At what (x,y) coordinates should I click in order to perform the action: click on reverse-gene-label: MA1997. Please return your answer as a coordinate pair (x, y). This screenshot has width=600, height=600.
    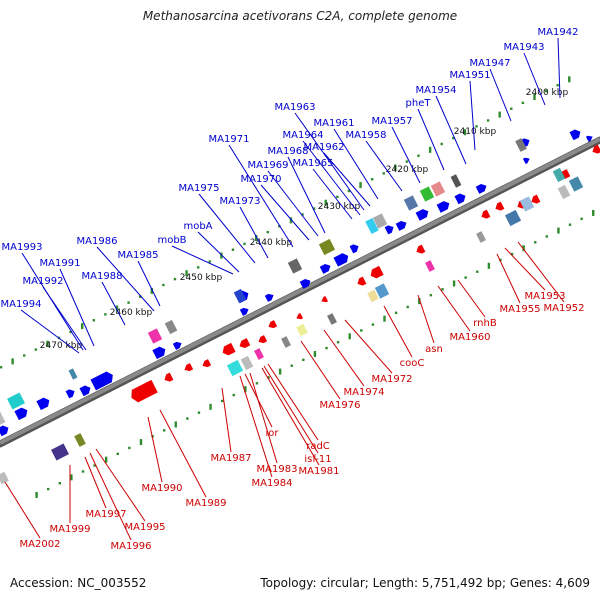
    Looking at the image, I should click on (106, 514).